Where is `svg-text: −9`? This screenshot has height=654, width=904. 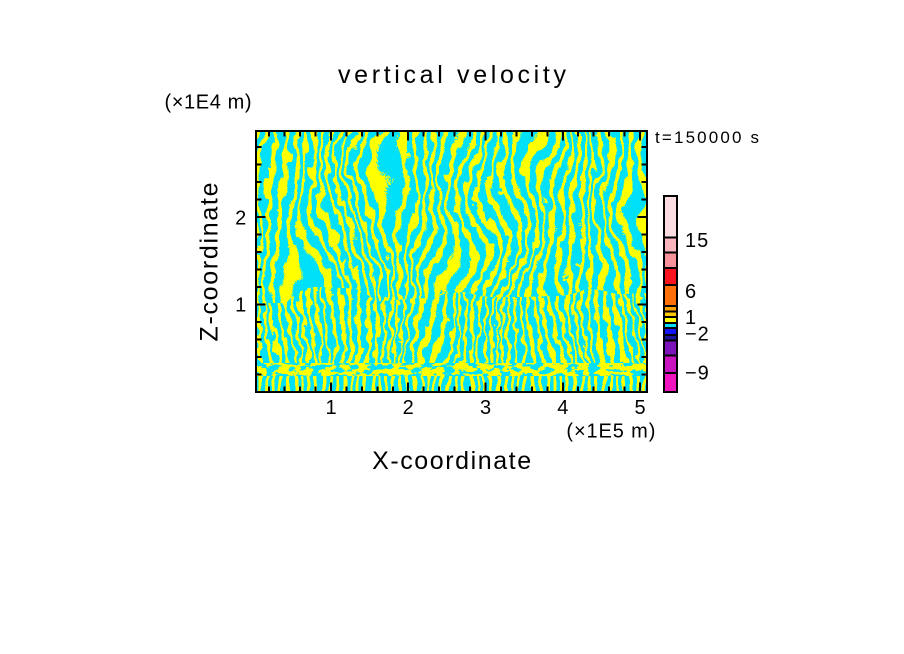 svg-text: −9 is located at coordinates (697, 373).